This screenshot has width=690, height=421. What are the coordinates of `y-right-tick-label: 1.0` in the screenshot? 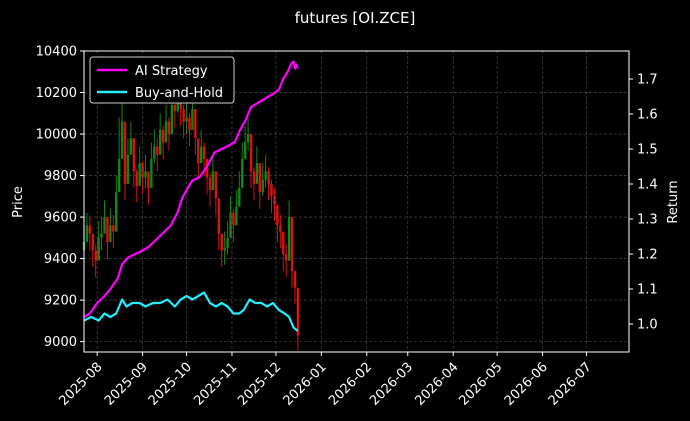 It's located at (647, 325).